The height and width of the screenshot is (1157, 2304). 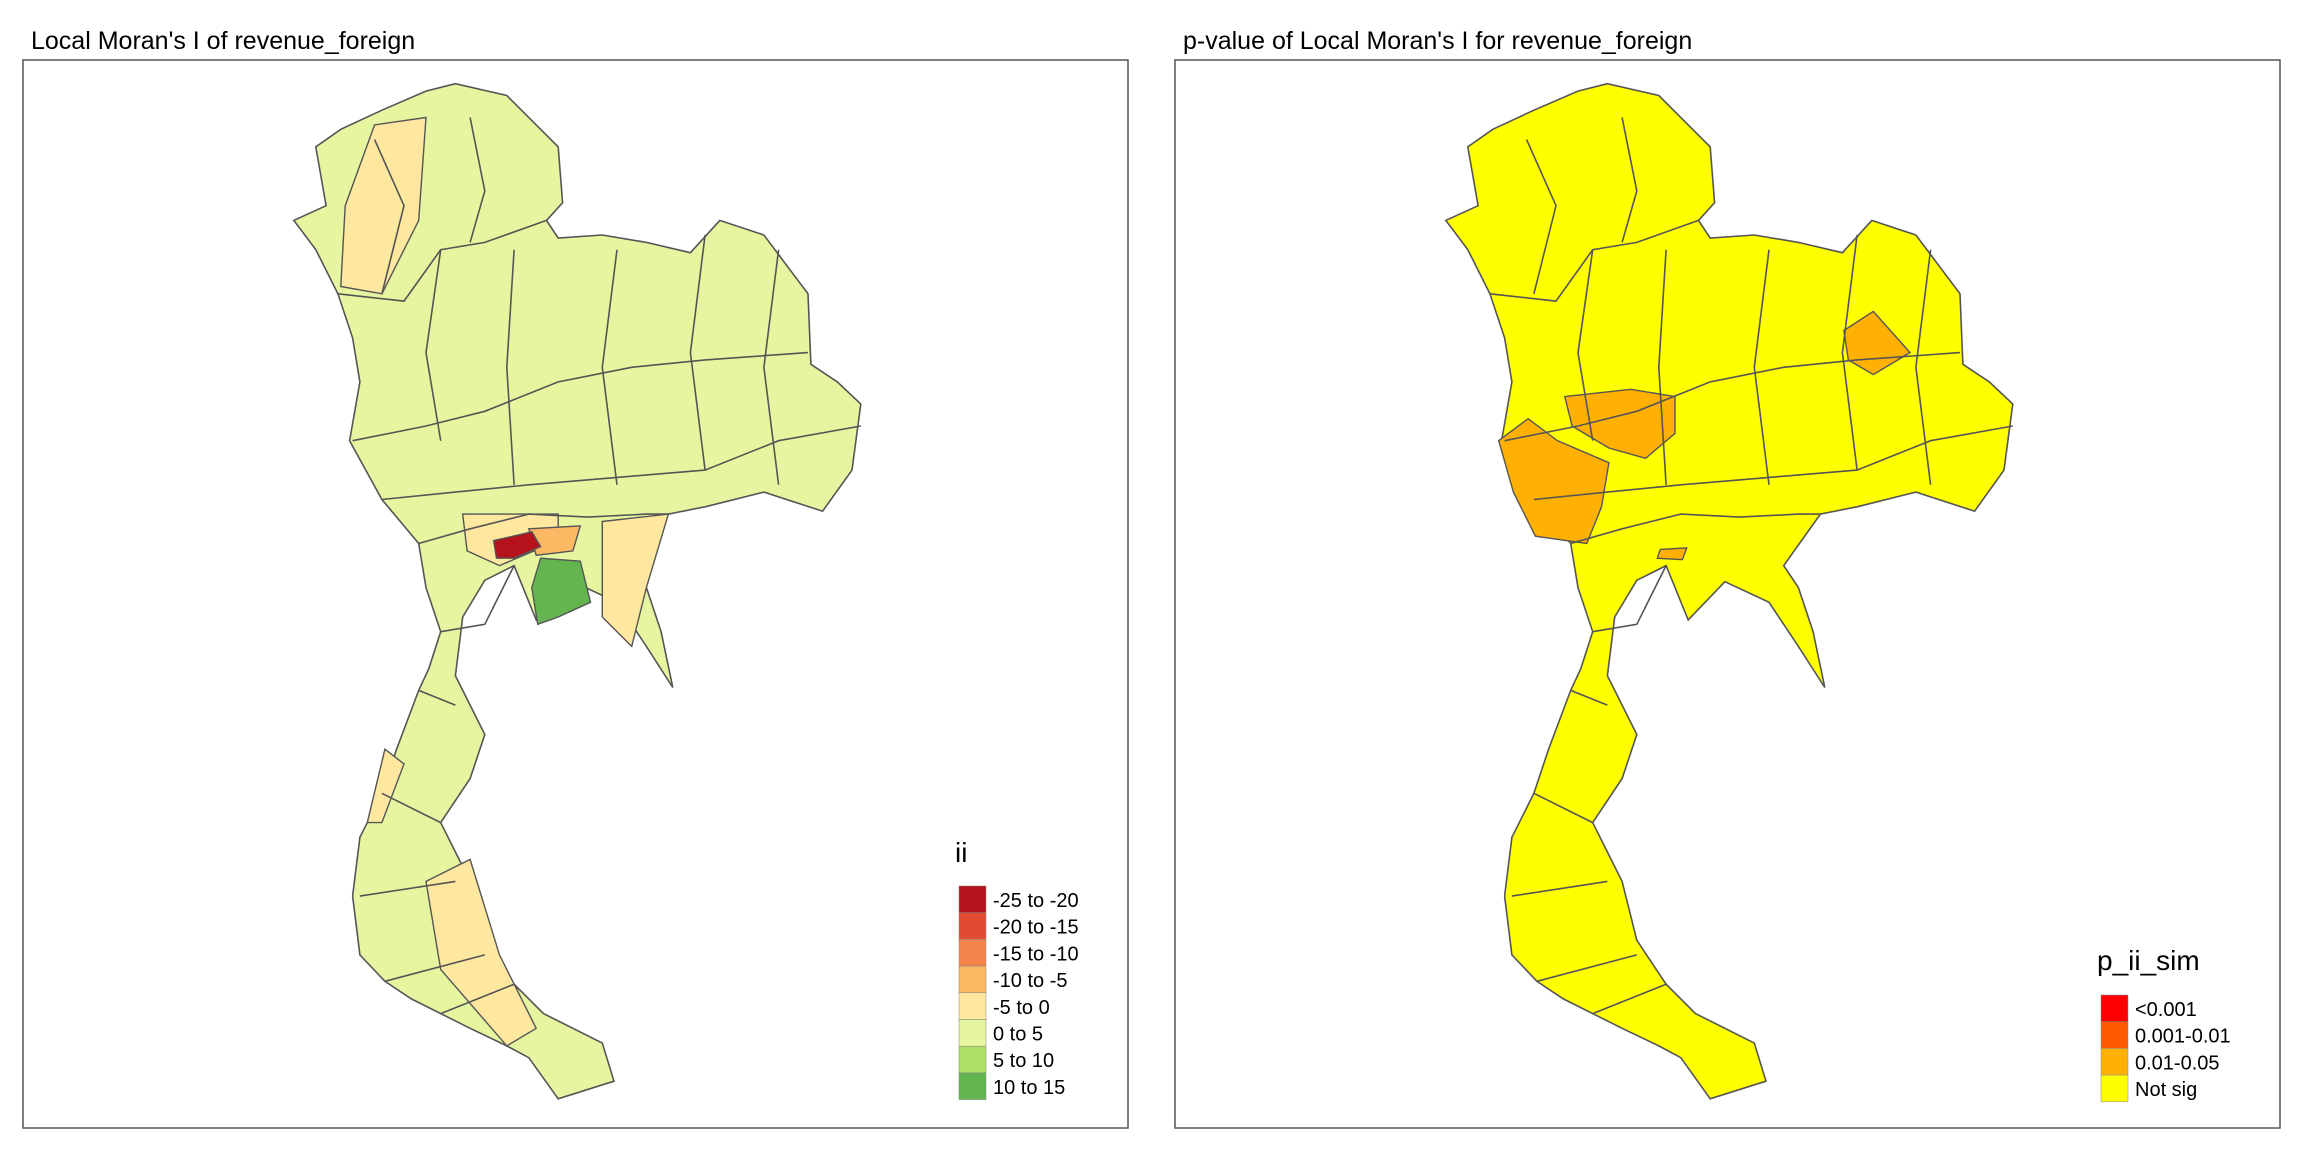 What do you see at coordinates (1036, 928) in the screenshot?
I see `legend-label: -20 to -15` at bounding box center [1036, 928].